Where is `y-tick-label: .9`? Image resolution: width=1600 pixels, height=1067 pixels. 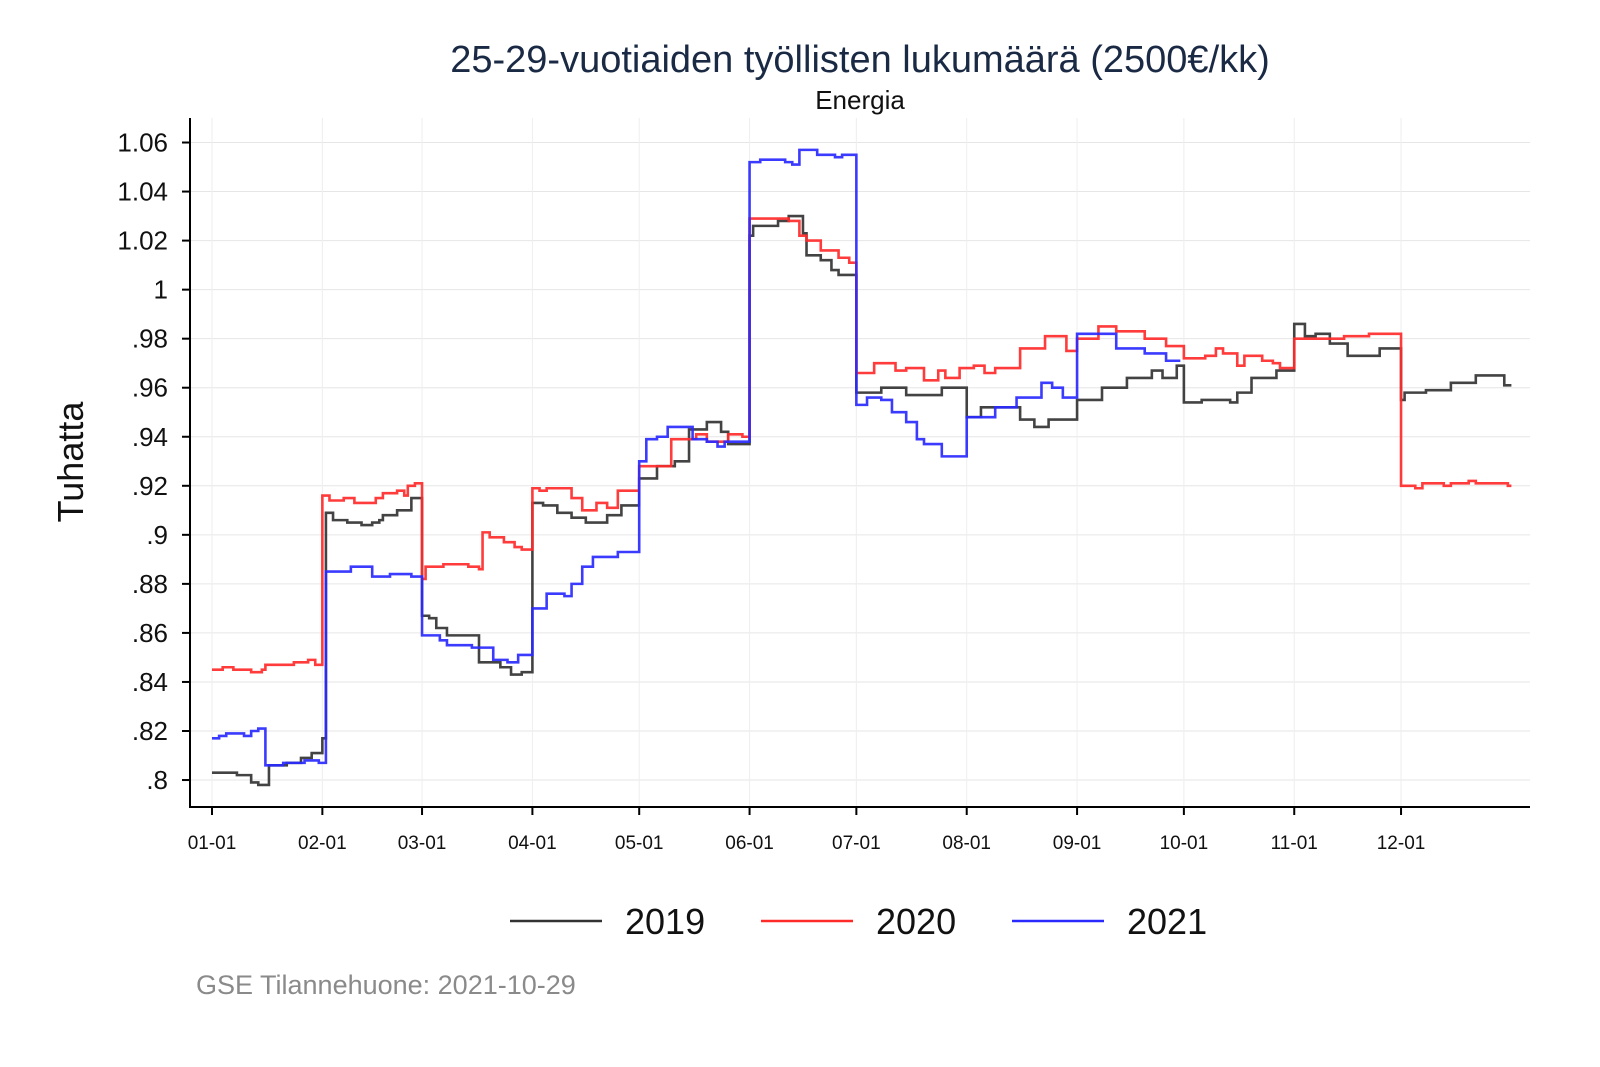 y-tick-label: .9 is located at coordinates (157, 535).